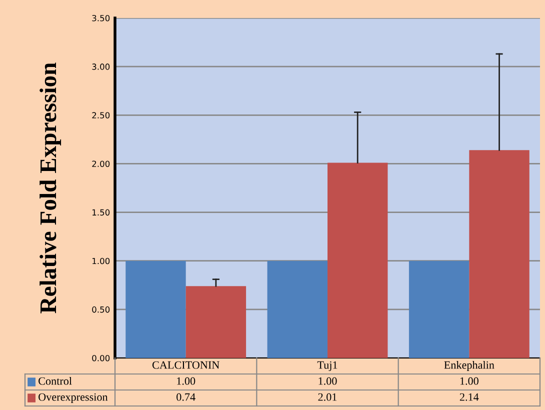 The height and width of the screenshot is (410, 545). I want to click on y-tick-label: 3.50, so click(101, 18).